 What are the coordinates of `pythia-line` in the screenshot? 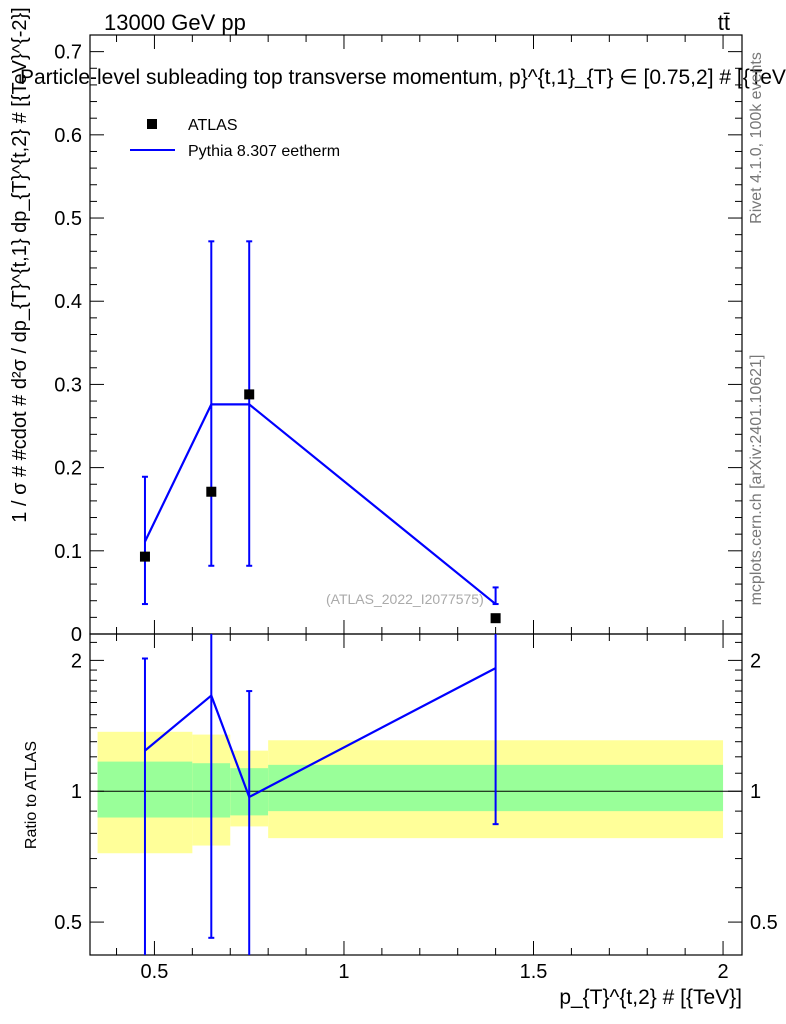 It's located at (320, 504).